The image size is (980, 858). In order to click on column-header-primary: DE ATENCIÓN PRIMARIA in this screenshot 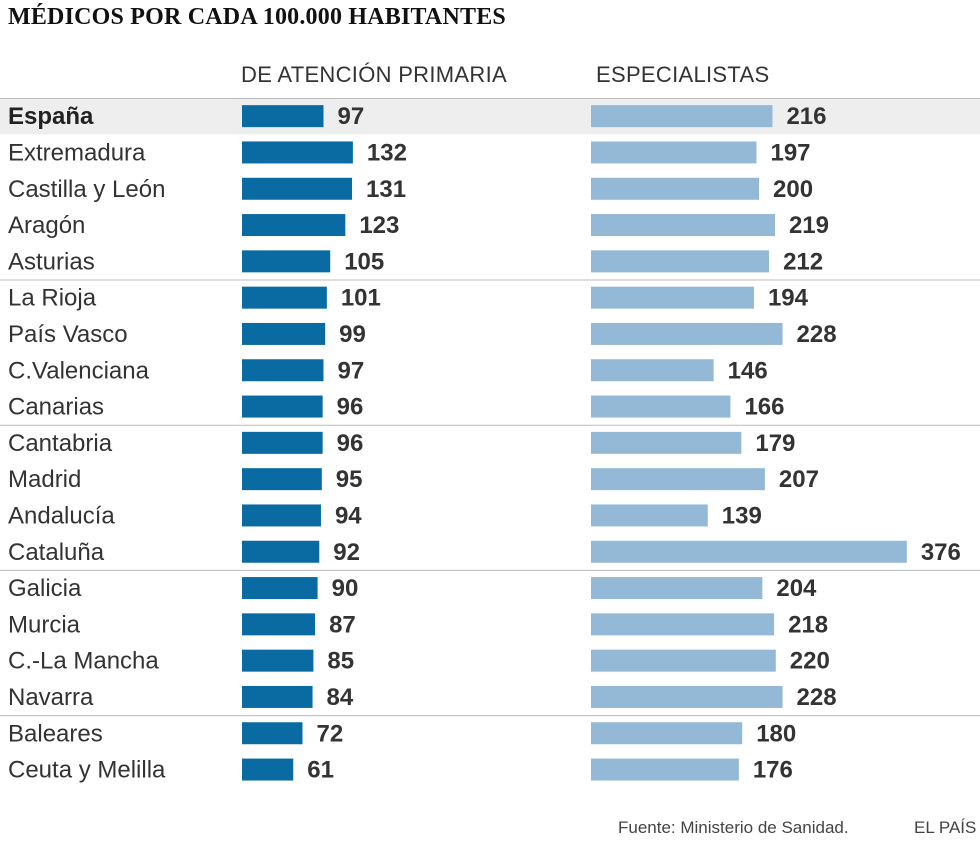, I will do `click(374, 74)`.